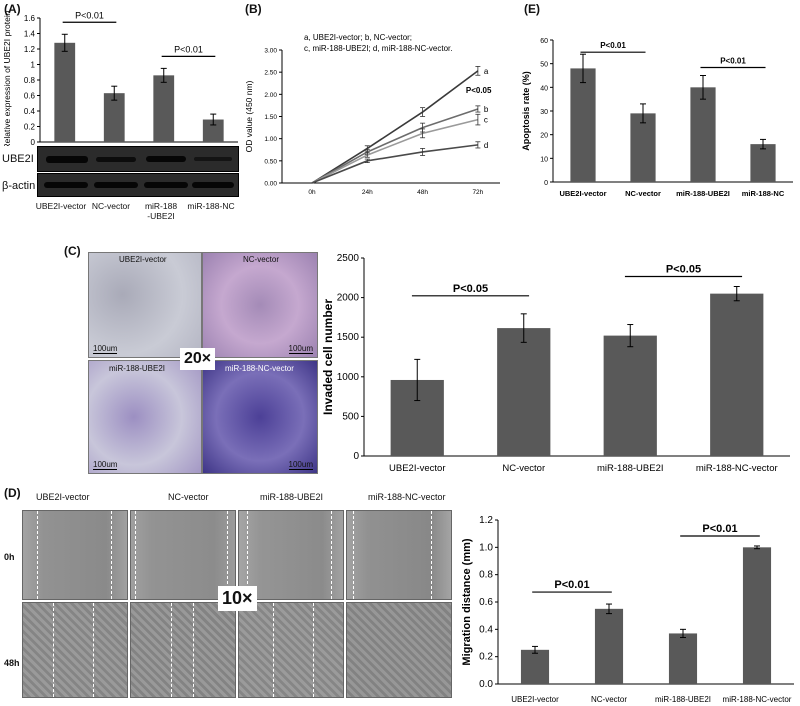 This screenshot has height=706, width=800. I want to click on y-axis-label: Migration distance (mm), so click(467, 601).